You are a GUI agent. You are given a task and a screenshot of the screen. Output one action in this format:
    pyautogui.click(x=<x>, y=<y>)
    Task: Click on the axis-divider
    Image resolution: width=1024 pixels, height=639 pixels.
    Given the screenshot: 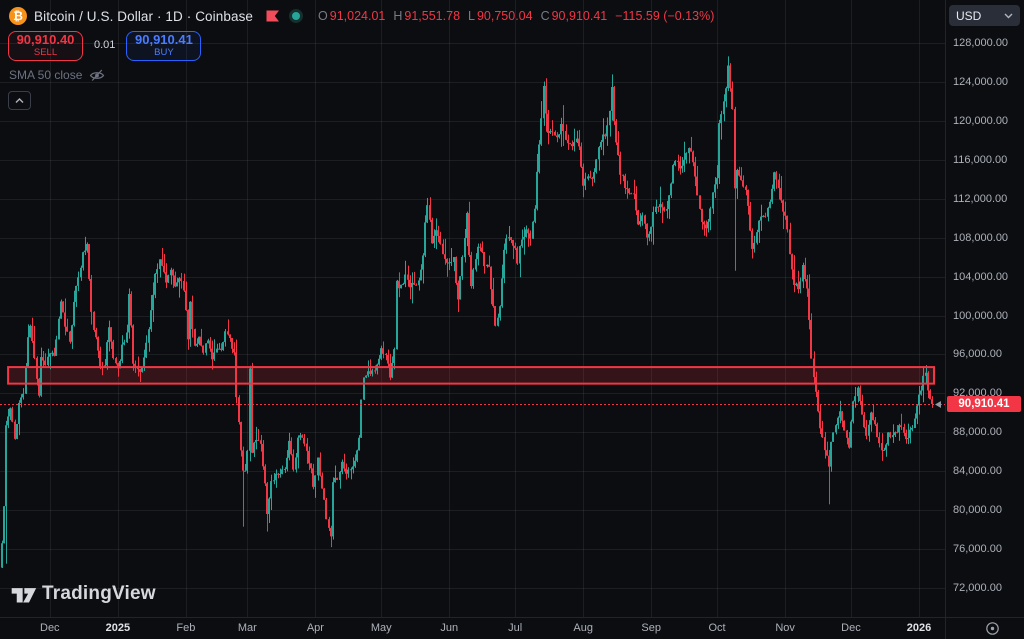 What is the action you would take?
    pyautogui.click(x=945, y=628)
    